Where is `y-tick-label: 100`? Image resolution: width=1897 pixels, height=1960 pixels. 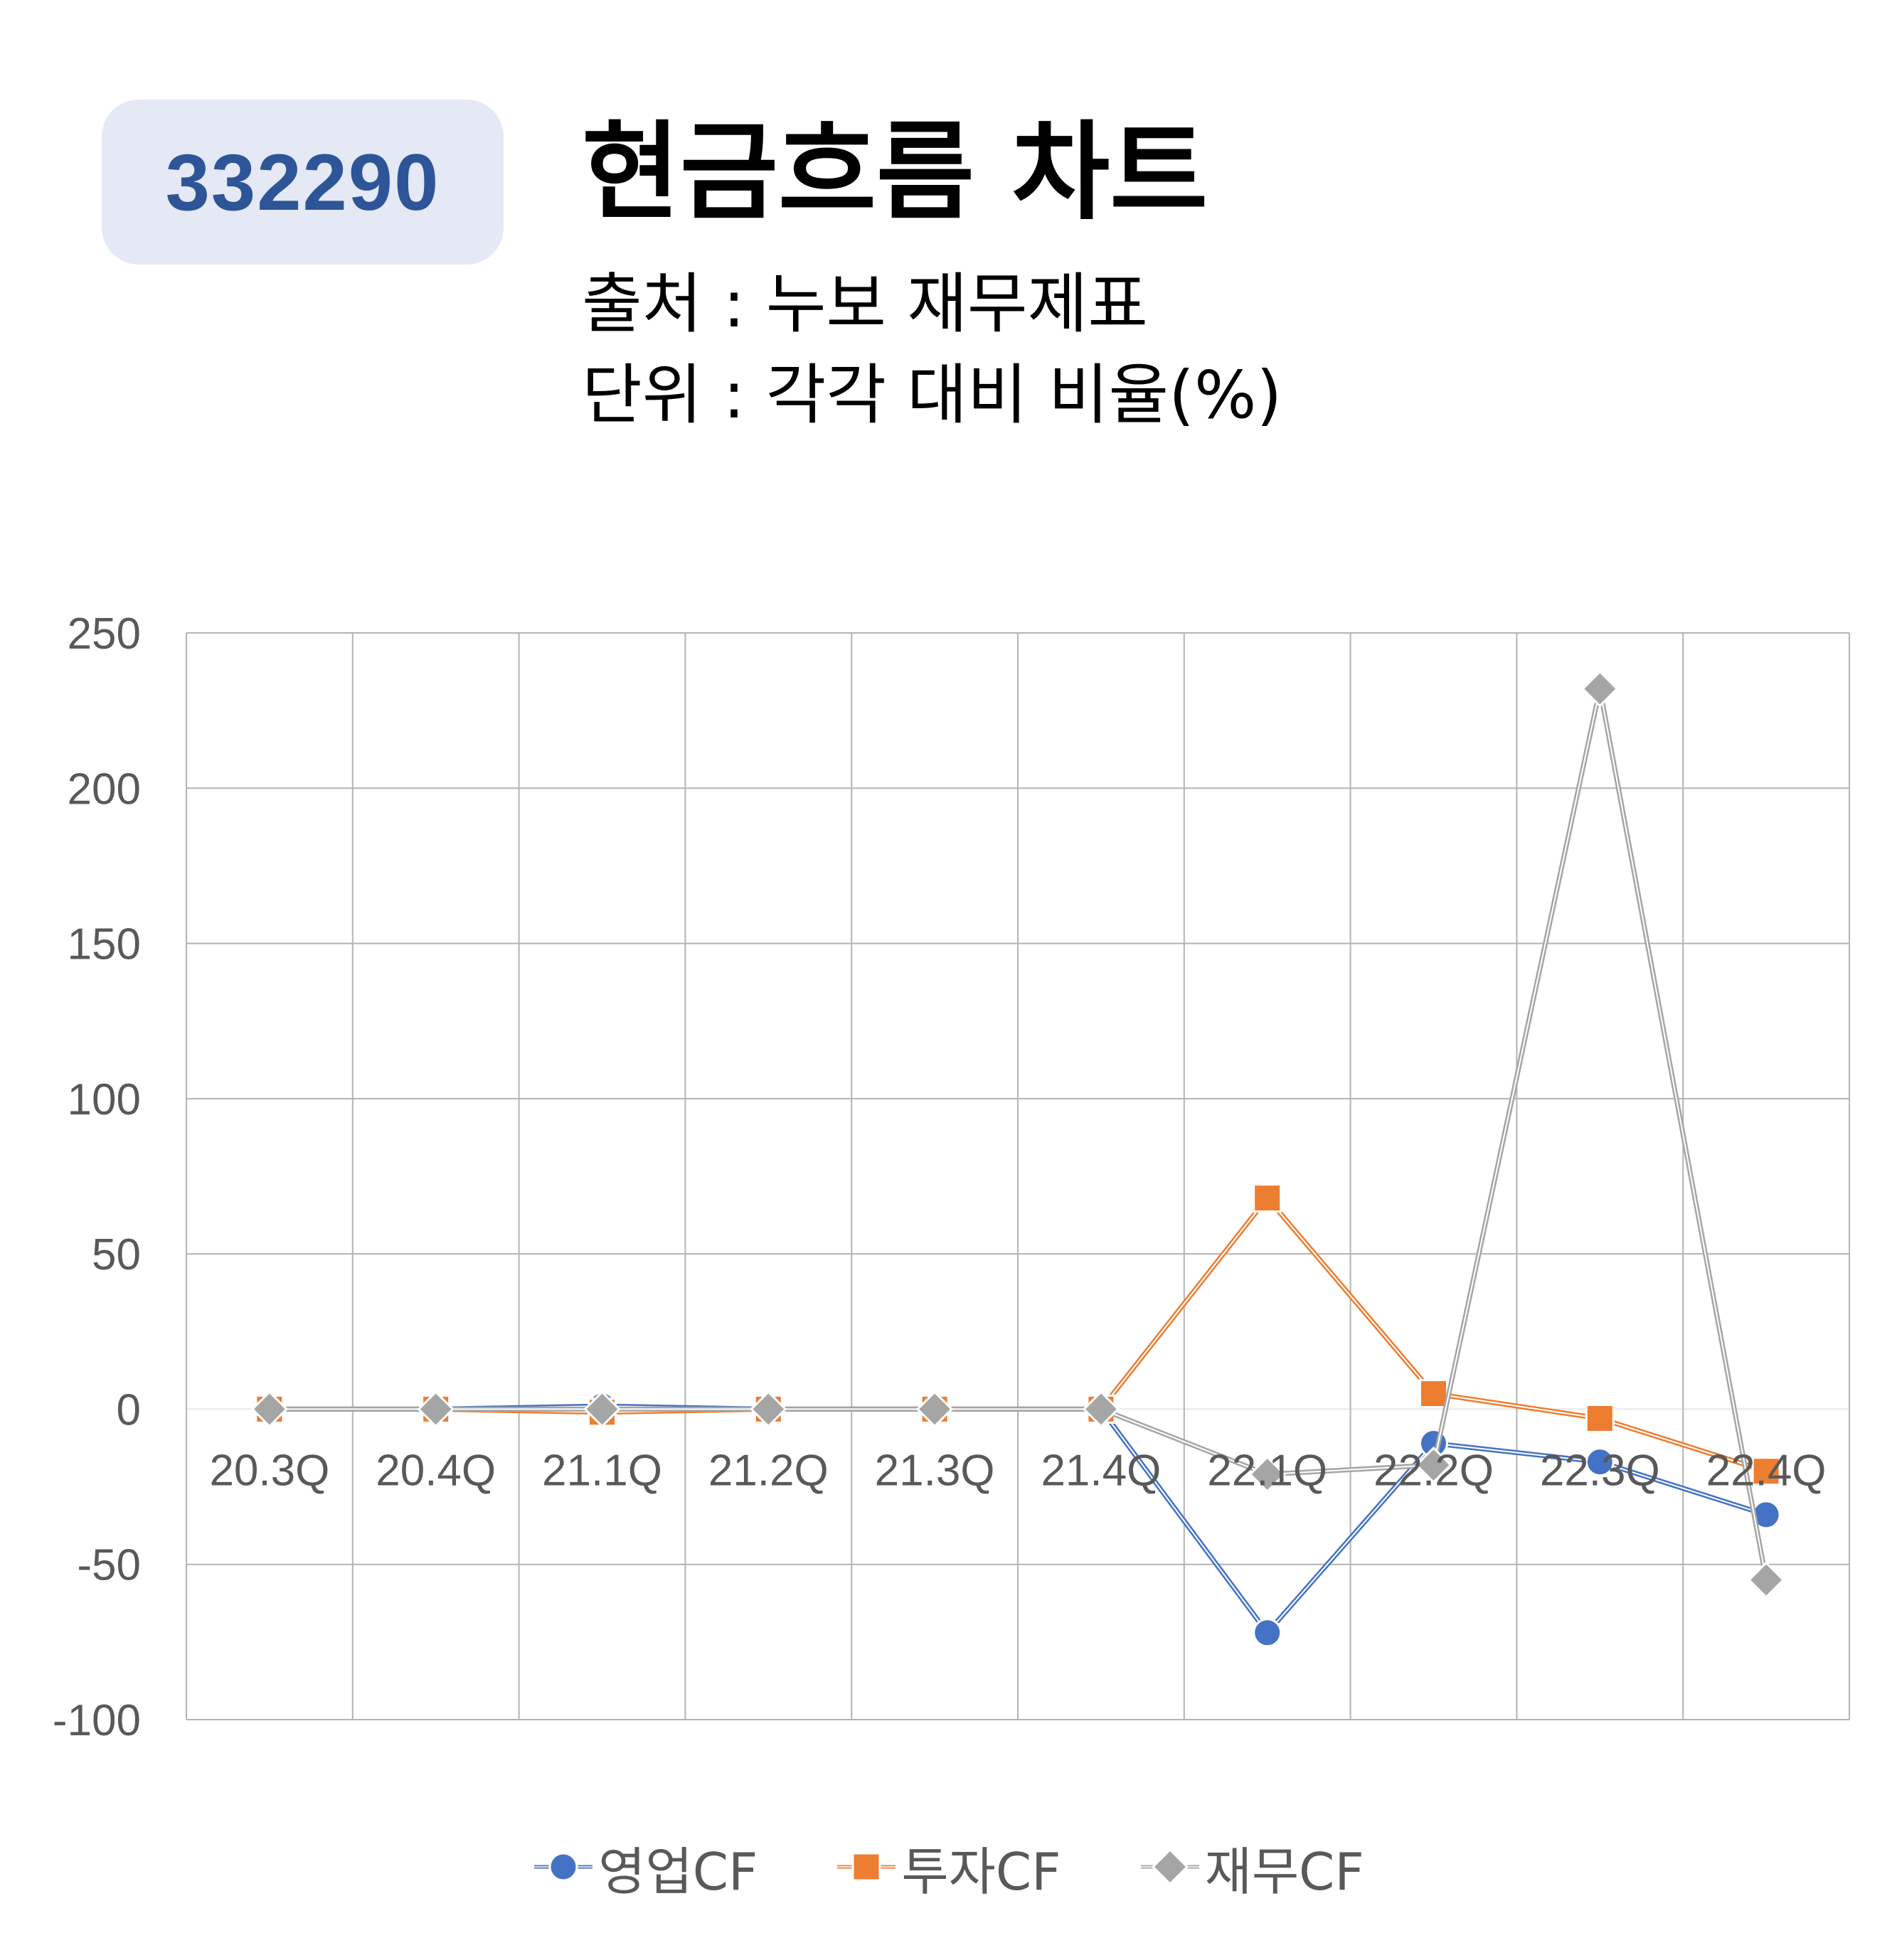
y-tick-label: 100 is located at coordinates (105, 1099).